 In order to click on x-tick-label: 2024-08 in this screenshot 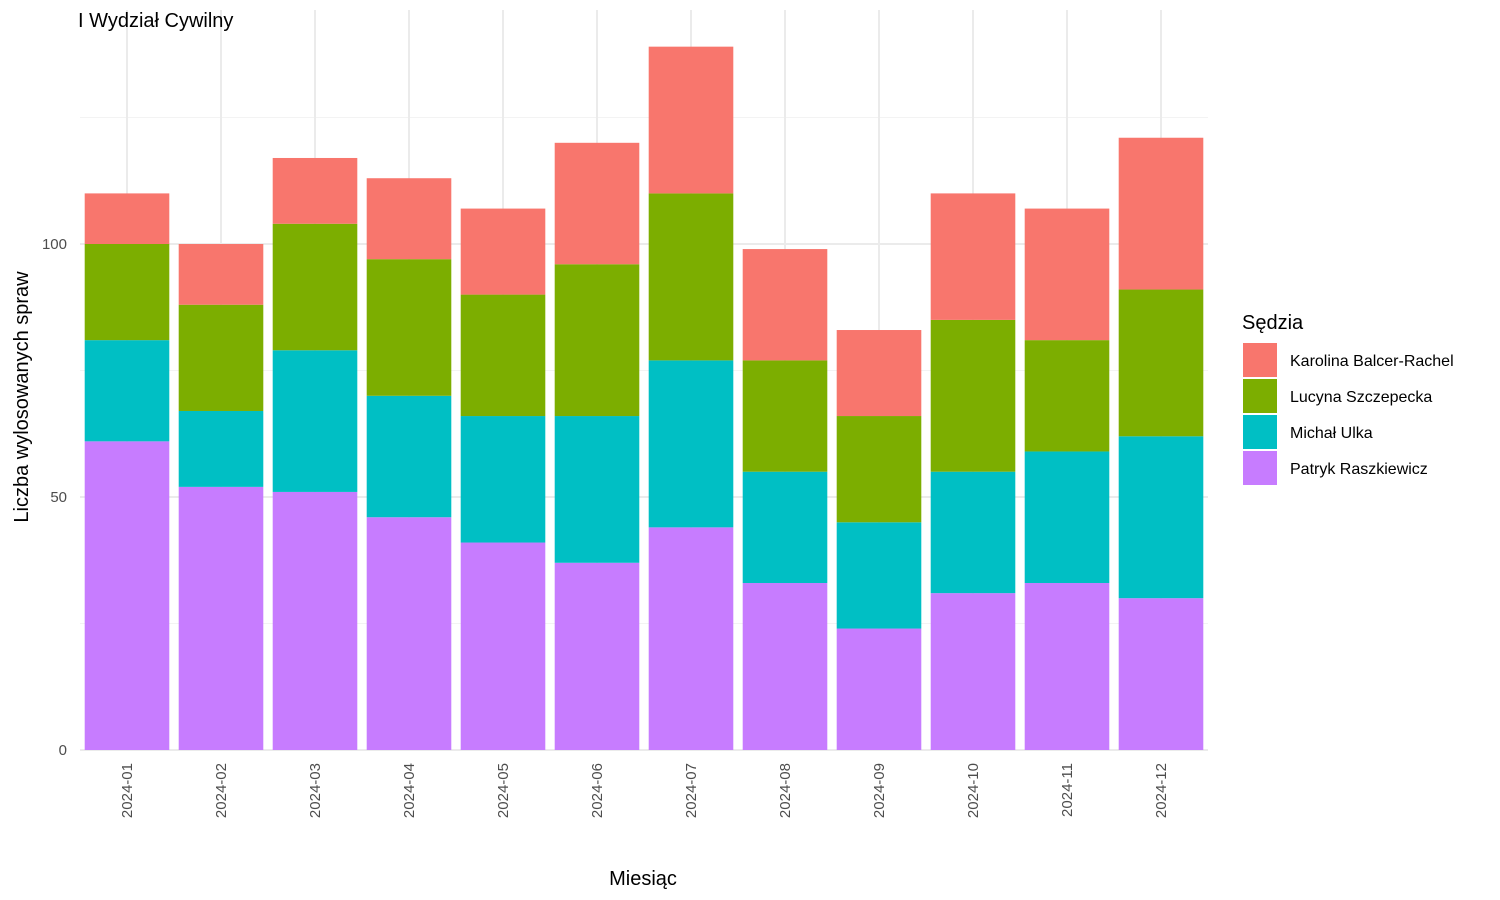, I will do `click(785, 790)`.